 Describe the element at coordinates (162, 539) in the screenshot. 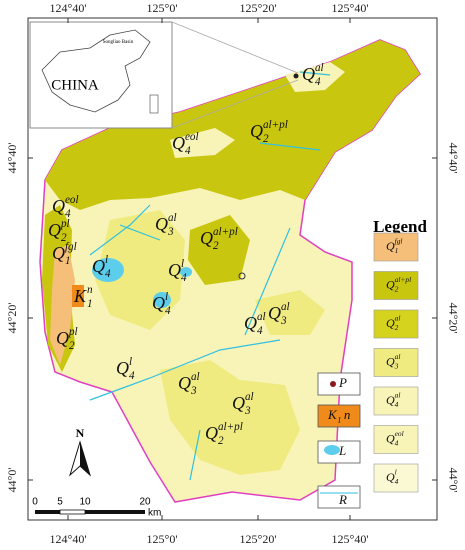

I see `bottom-coordinate: 125°0'` at that location.